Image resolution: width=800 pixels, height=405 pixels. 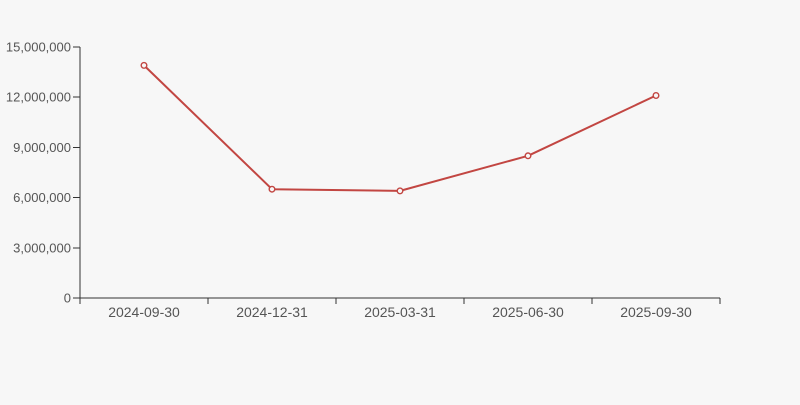 I want to click on y-axis-tick-label: 12,000,000, so click(x=38, y=97).